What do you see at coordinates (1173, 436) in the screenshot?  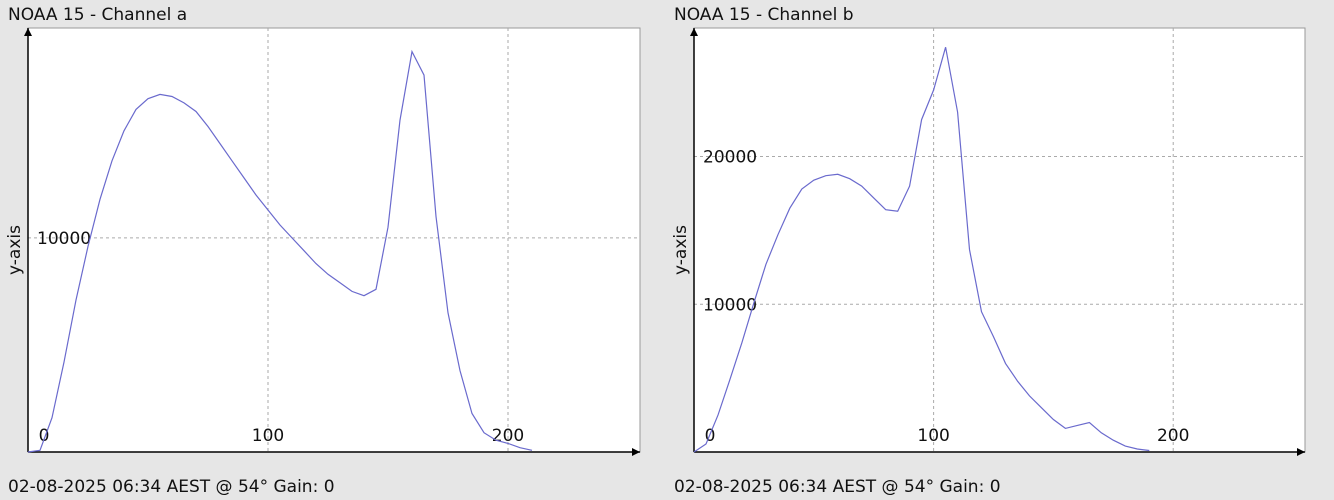 I see `x-tick-label: 200` at bounding box center [1173, 436].